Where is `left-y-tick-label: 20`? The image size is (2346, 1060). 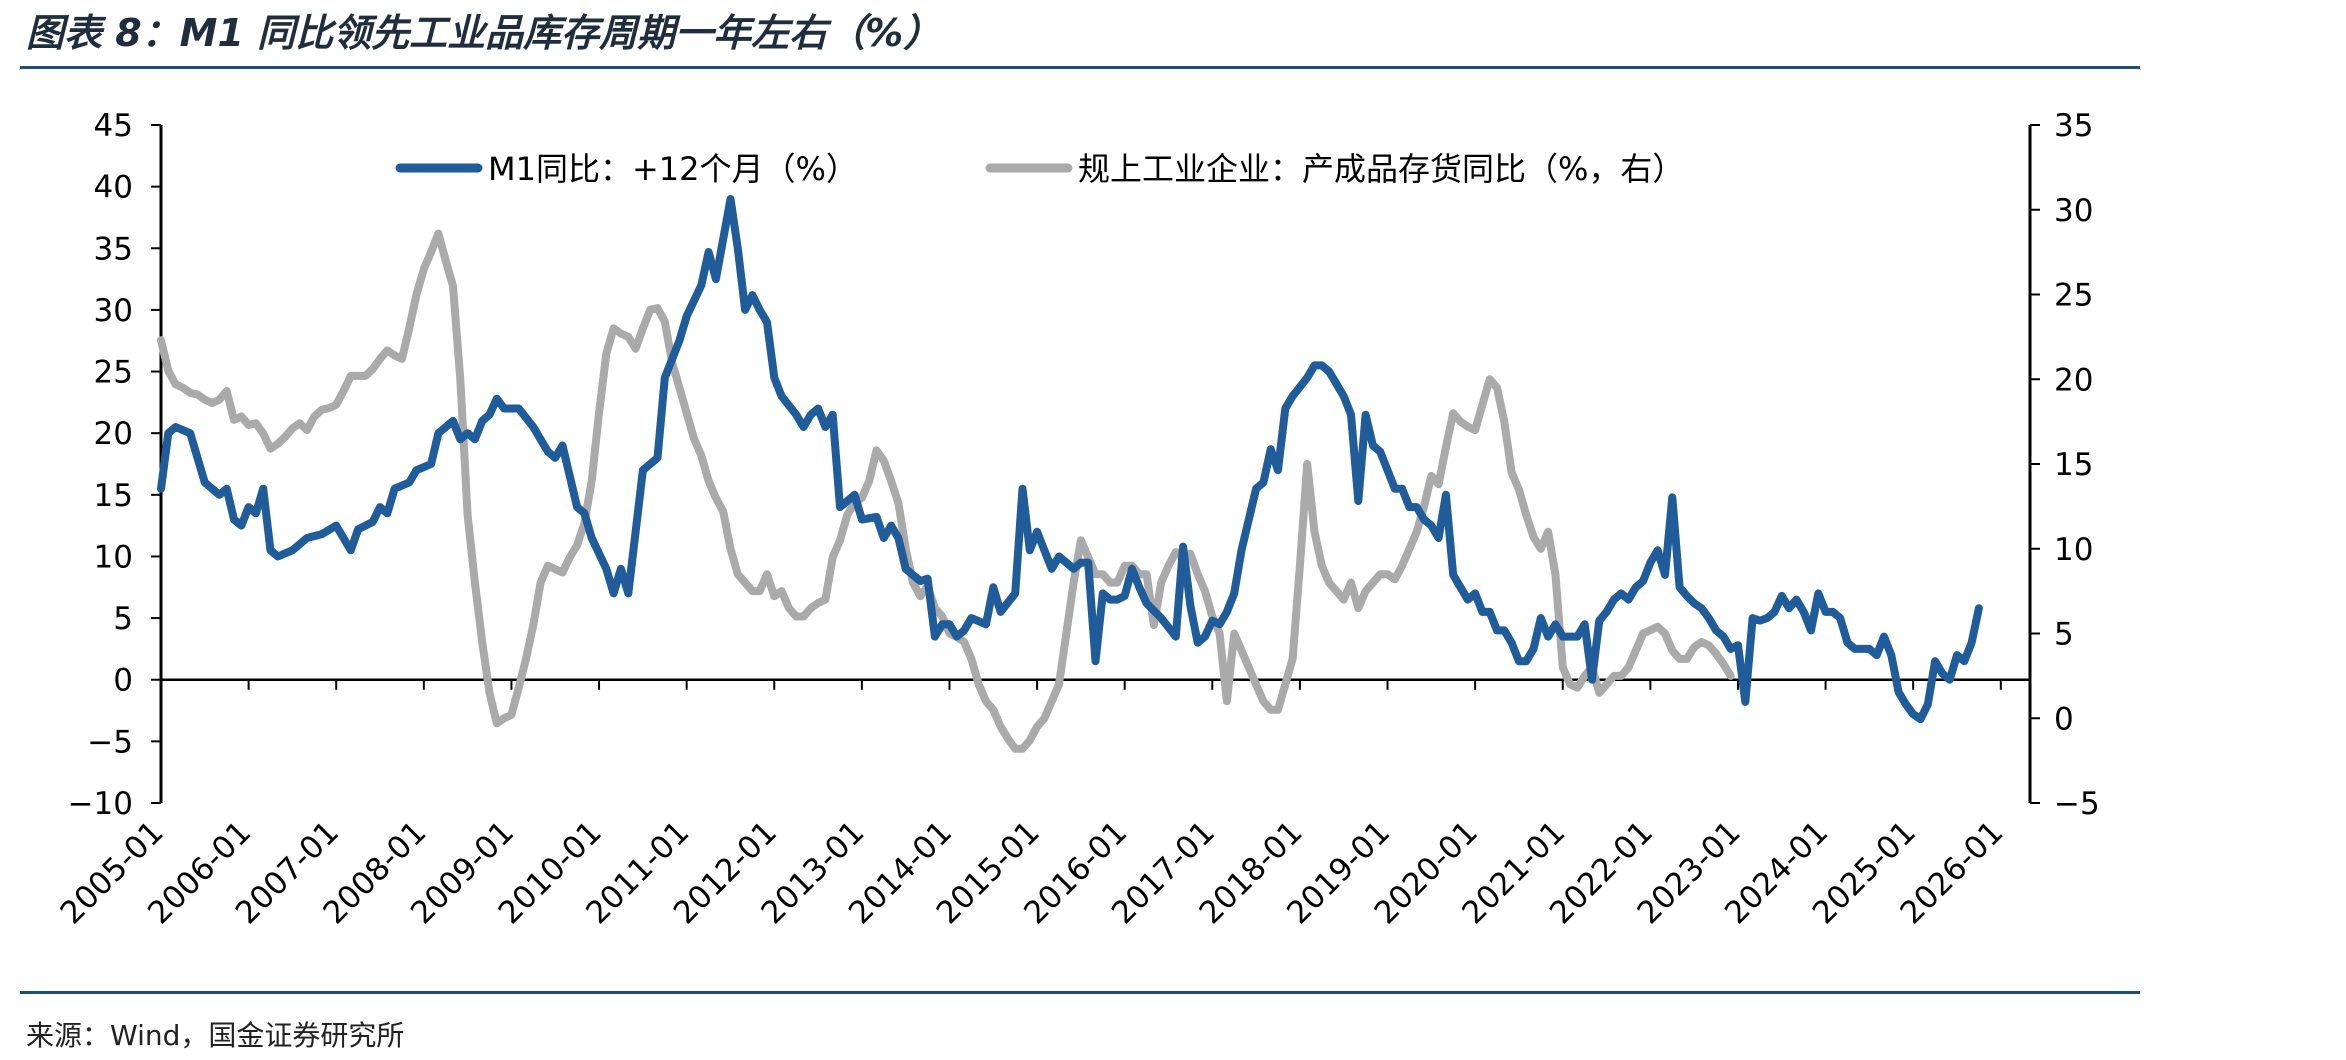
left-y-tick-label: 20 is located at coordinates (113, 434).